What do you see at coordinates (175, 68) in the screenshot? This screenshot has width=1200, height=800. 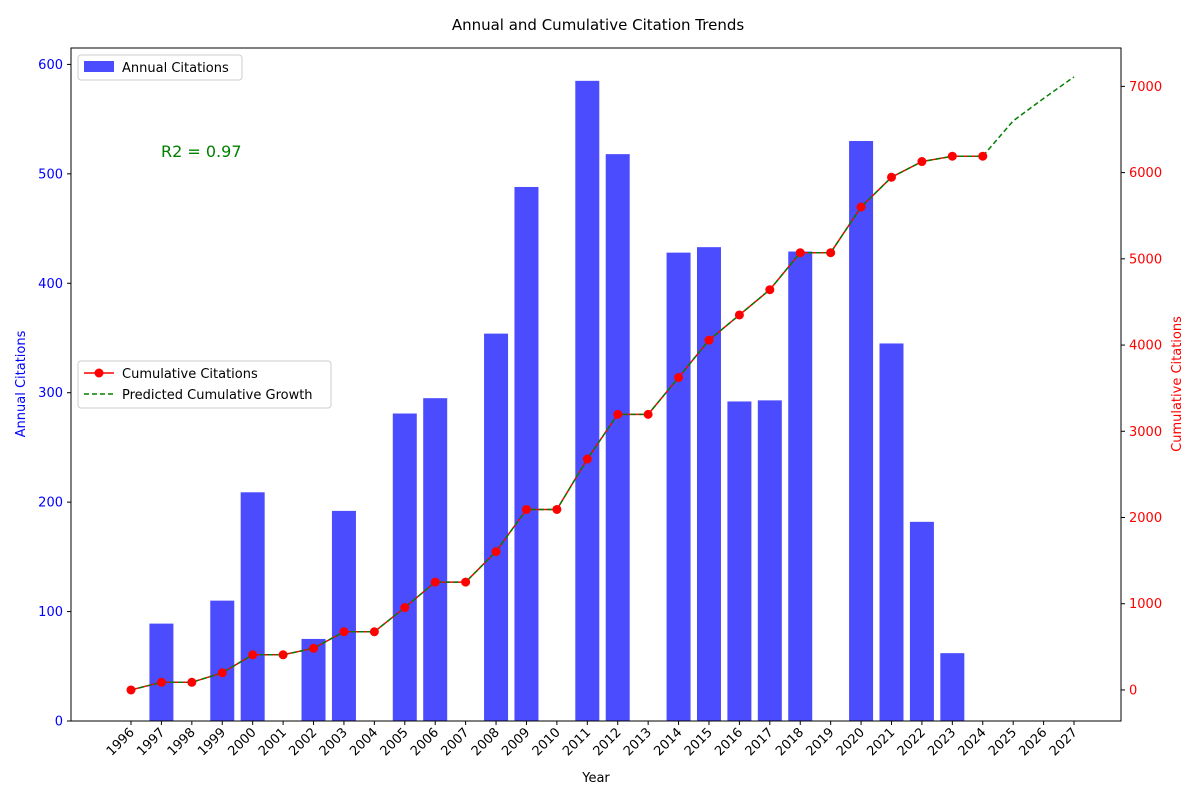 I see `legend-annual-label: Annual Citations` at bounding box center [175, 68].